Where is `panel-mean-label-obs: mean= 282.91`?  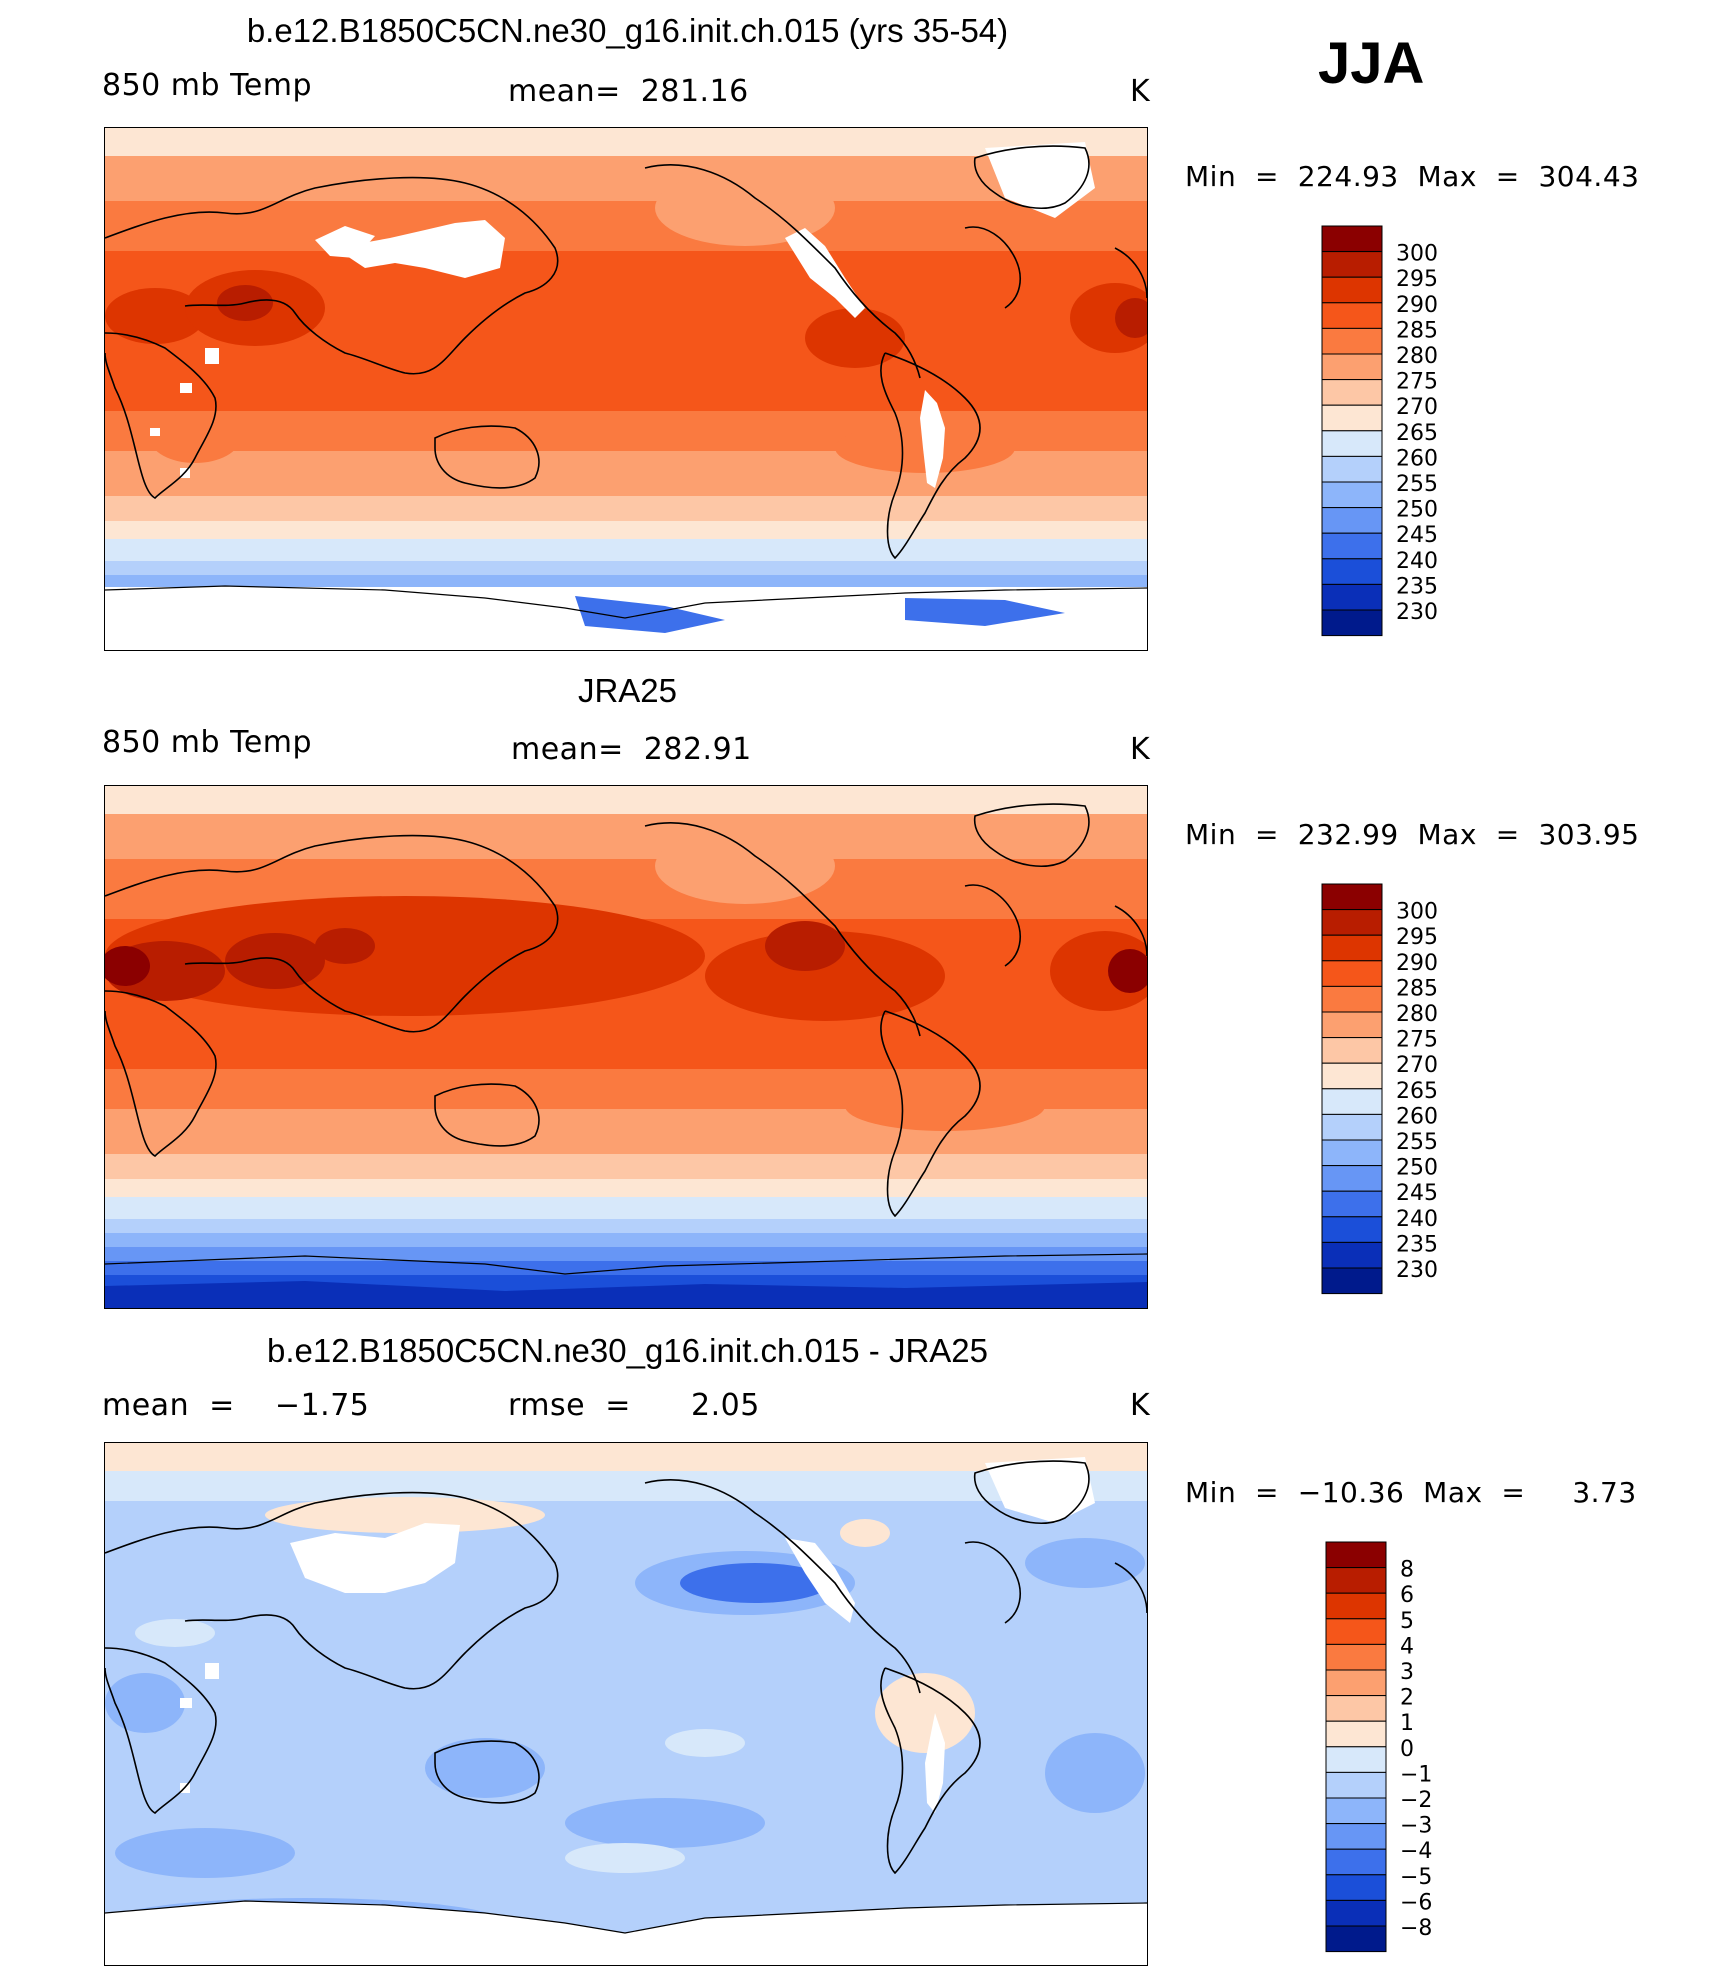
panel-mean-label-obs: mean= 282.91 is located at coordinates (631, 749).